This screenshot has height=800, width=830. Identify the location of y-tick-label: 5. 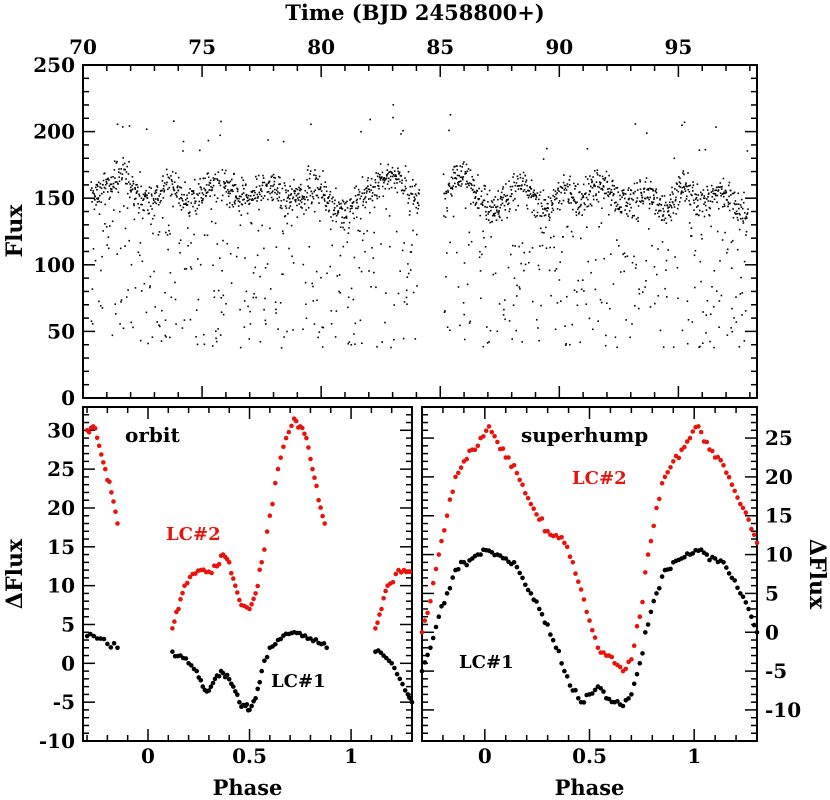
(772, 593).